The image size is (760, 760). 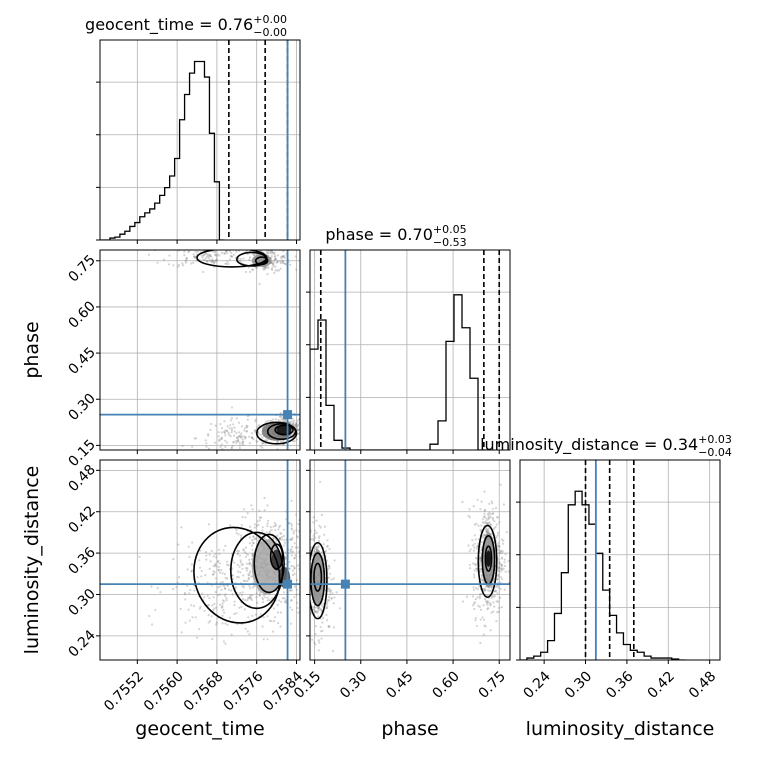 What do you see at coordinates (162, 150) in the screenshot?
I see `hist-steps-geocent_time` at bounding box center [162, 150].